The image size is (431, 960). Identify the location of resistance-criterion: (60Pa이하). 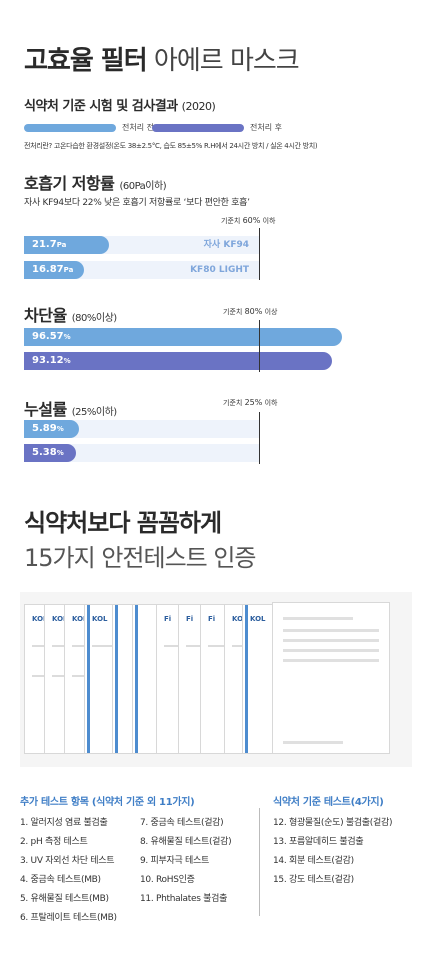
(143, 186).